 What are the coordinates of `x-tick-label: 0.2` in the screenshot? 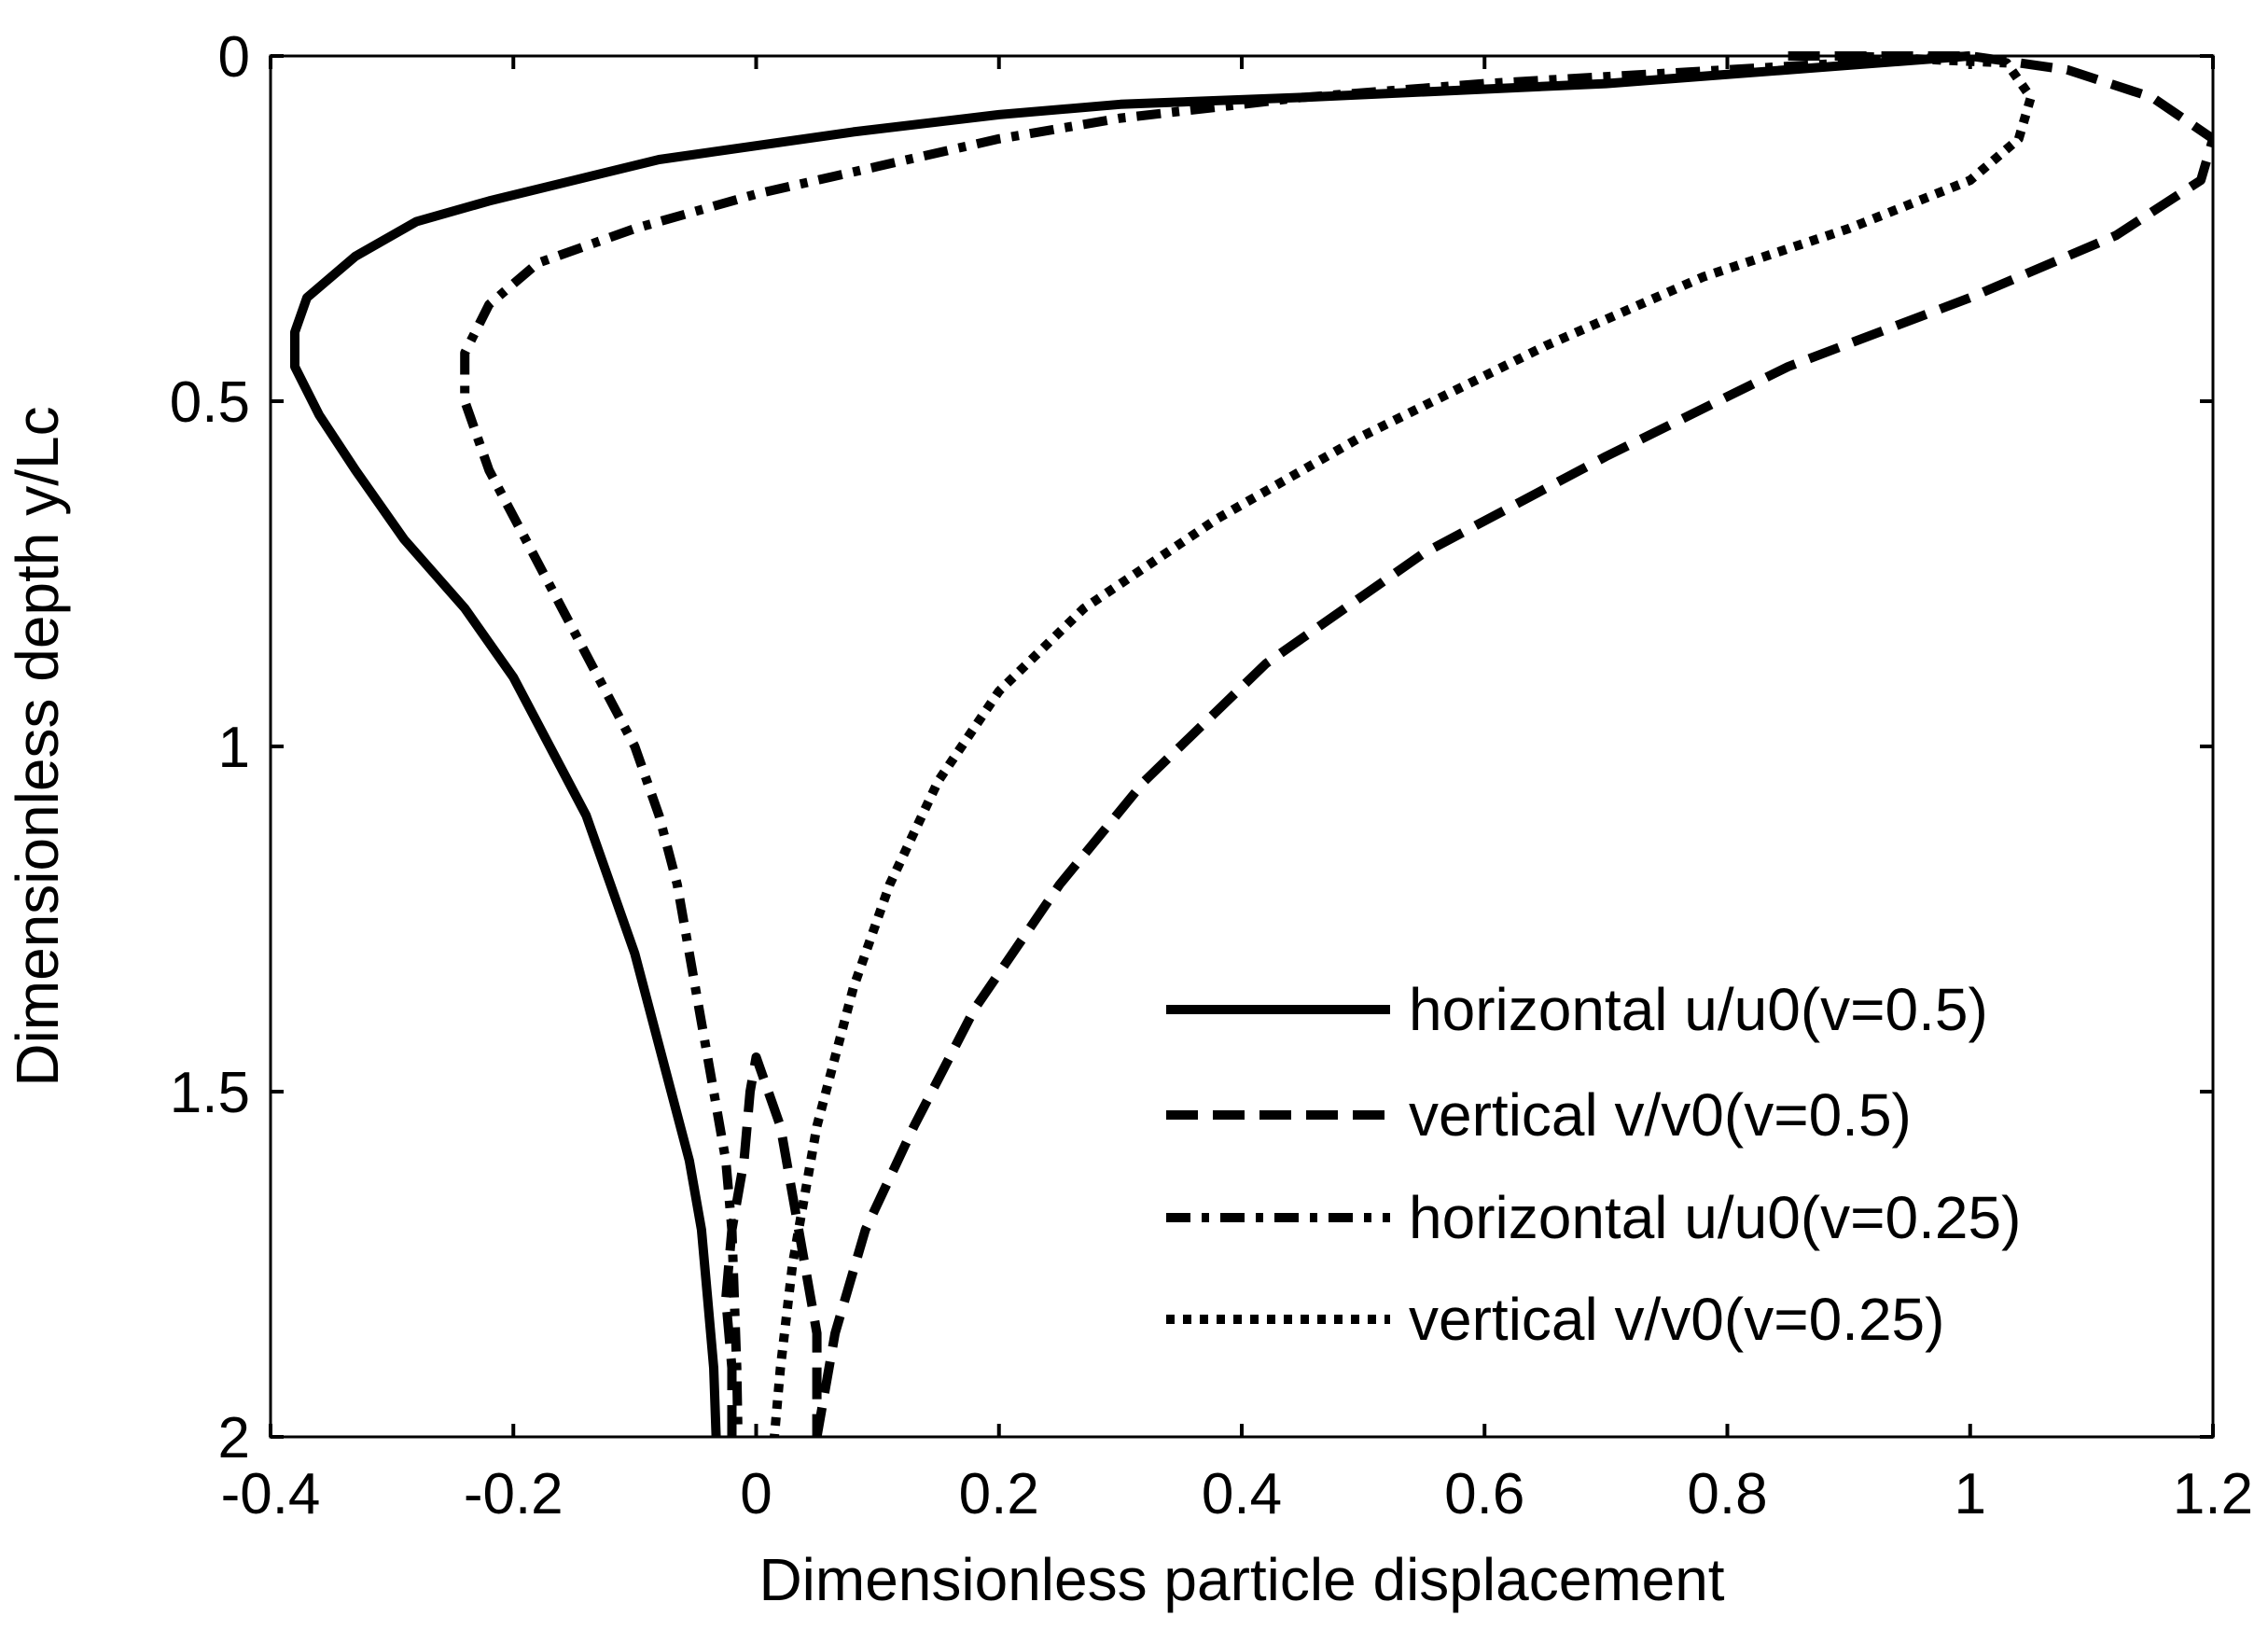 It's located at (999, 1494).